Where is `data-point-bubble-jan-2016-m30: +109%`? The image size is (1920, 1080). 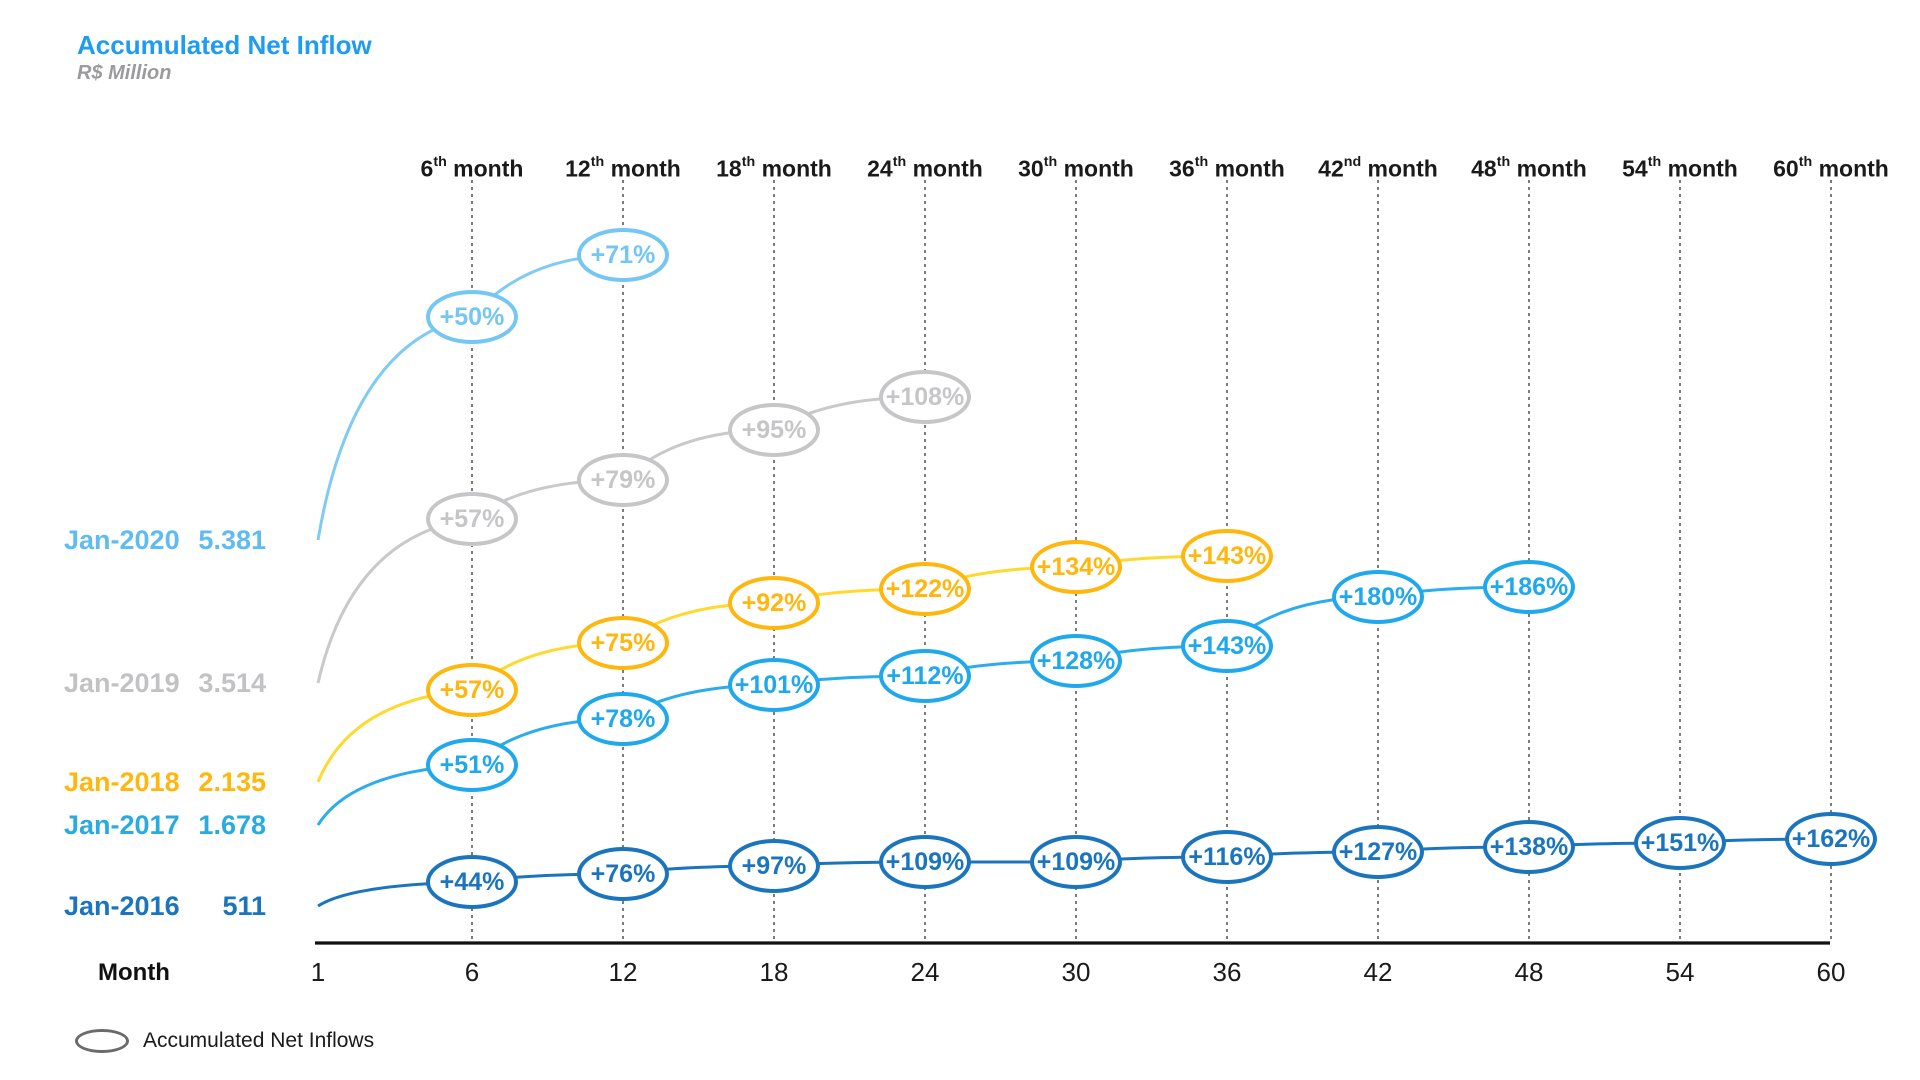
data-point-bubble-jan-2016-m30: +109% is located at coordinates (1076, 862).